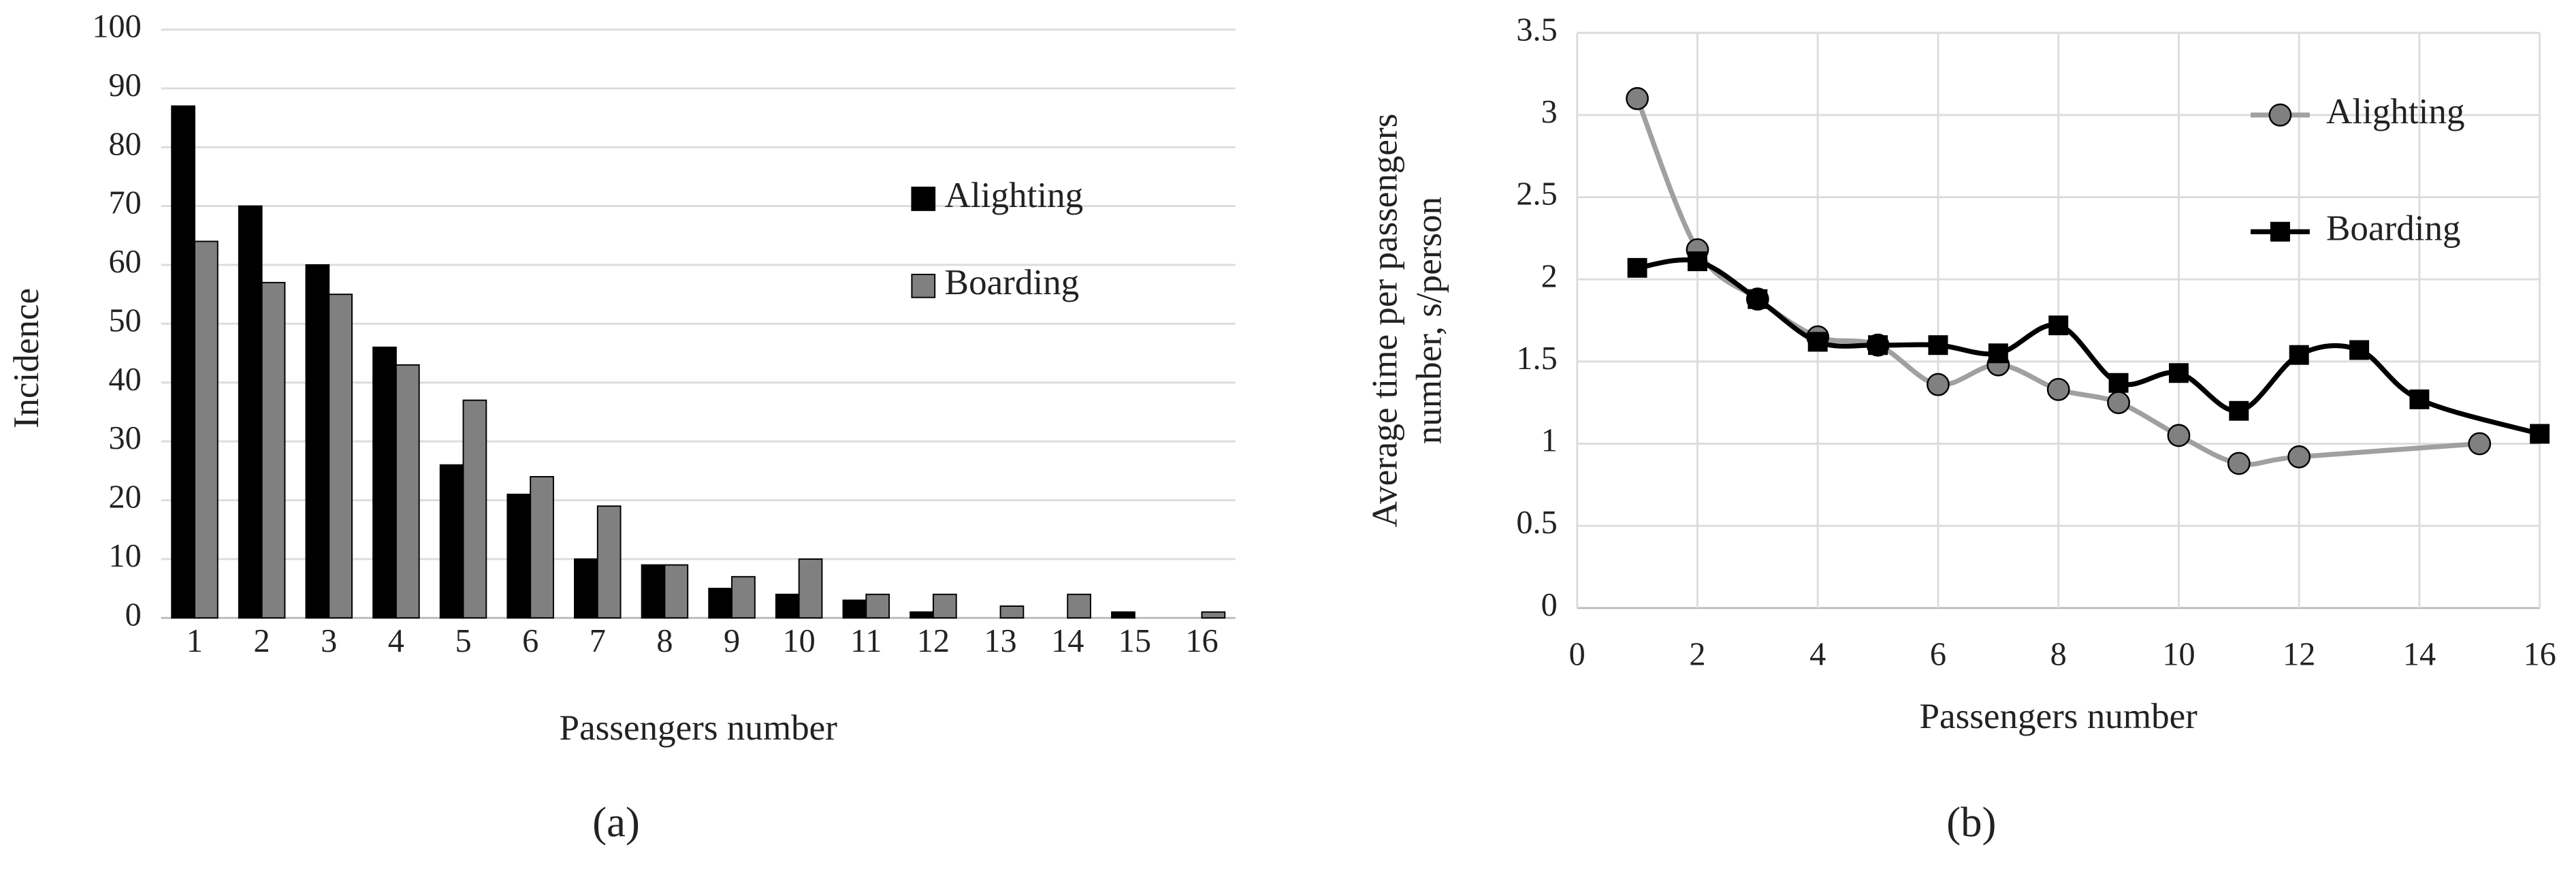 The width and height of the screenshot is (2576, 869). What do you see at coordinates (1135, 641) in the screenshot?
I see `x-tick-label: 15` at bounding box center [1135, 641].